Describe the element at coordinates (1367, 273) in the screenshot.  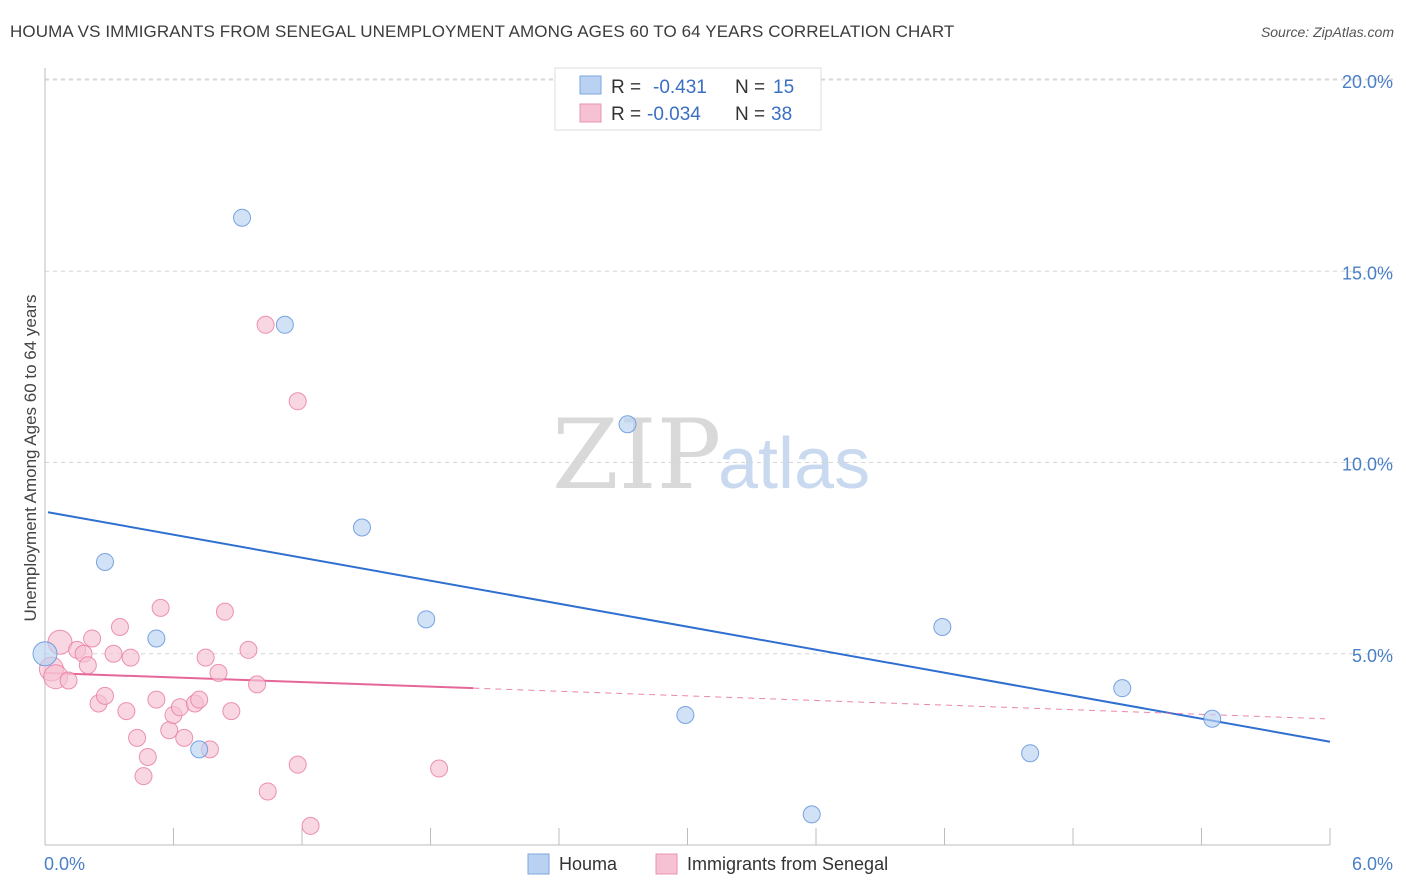
I see `y-tick-label-2: 15.0%` at that location.